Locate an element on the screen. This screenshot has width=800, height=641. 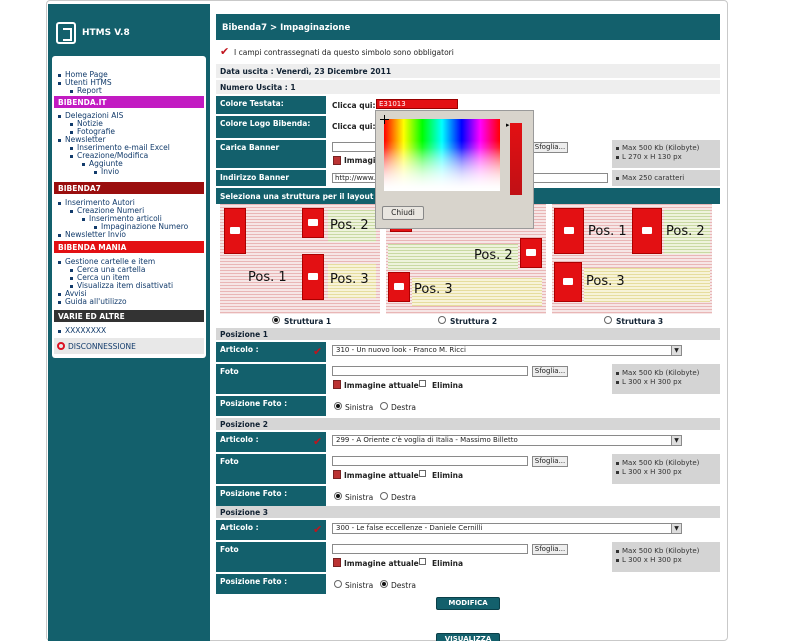
app-logo: HTMS V.8 is located at coordinates (131, 35).